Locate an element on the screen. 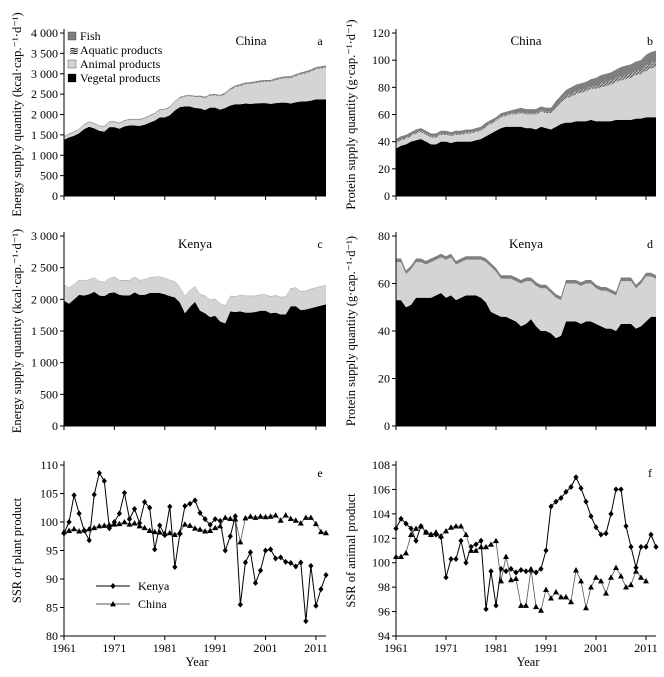  y-tick-label: 96 is located at coordinates (384, 612).